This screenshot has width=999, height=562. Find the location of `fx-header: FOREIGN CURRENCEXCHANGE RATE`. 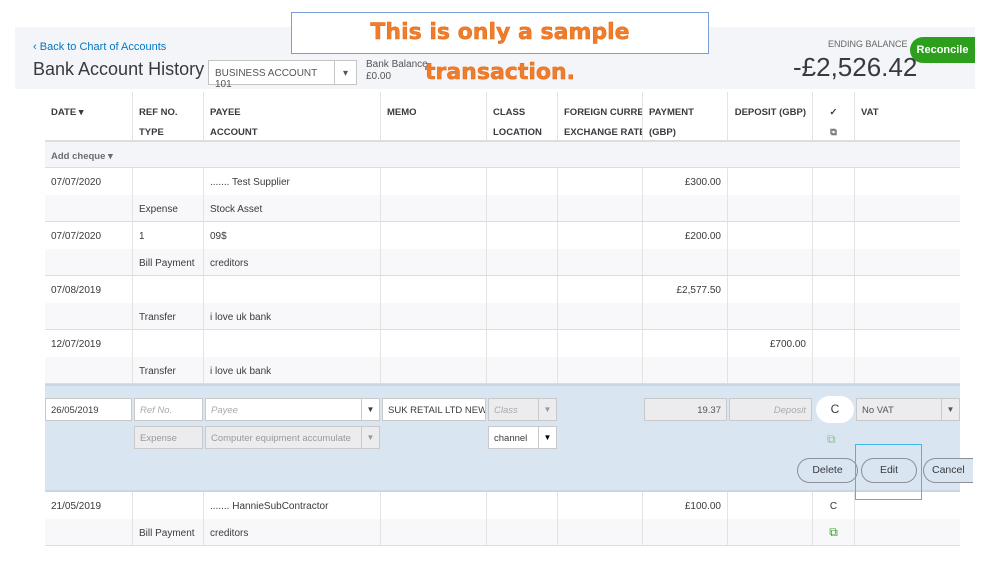

fx-header: FOREIGN CURRENCEXCHANGE RATE is located at coordinates (600, 116).